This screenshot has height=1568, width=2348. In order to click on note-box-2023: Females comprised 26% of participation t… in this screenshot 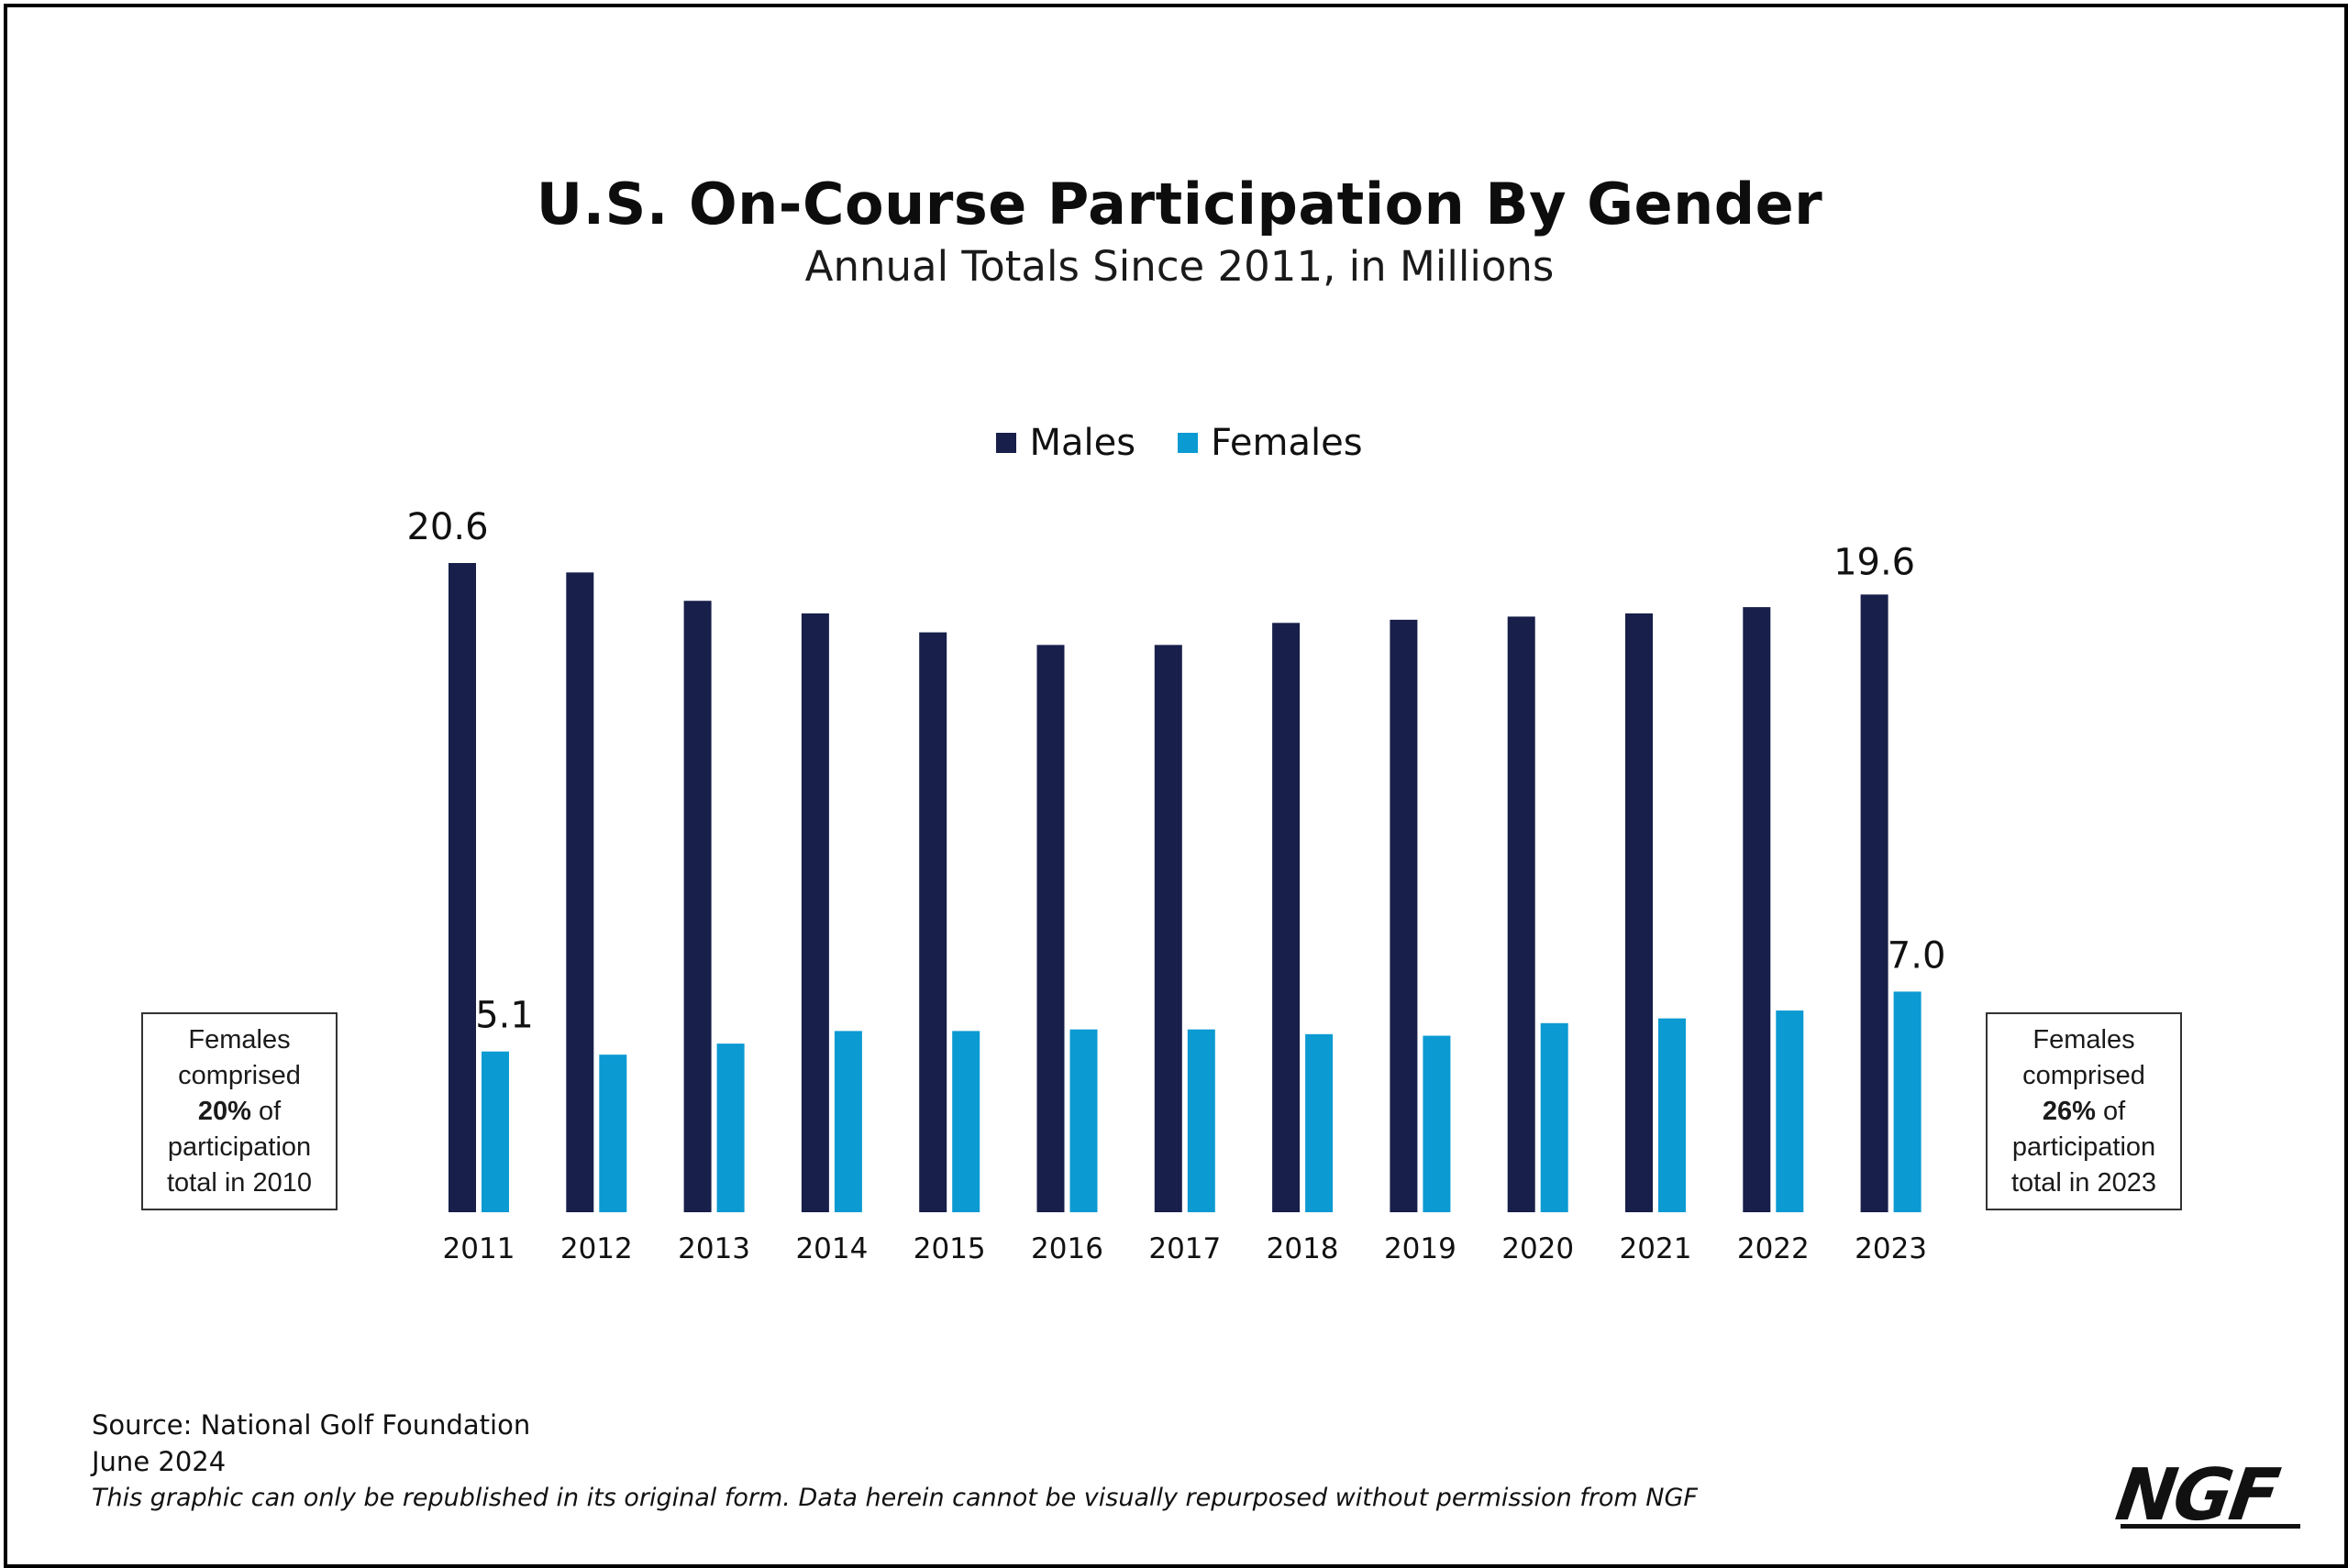, I will do `click(2084, 1111)`.